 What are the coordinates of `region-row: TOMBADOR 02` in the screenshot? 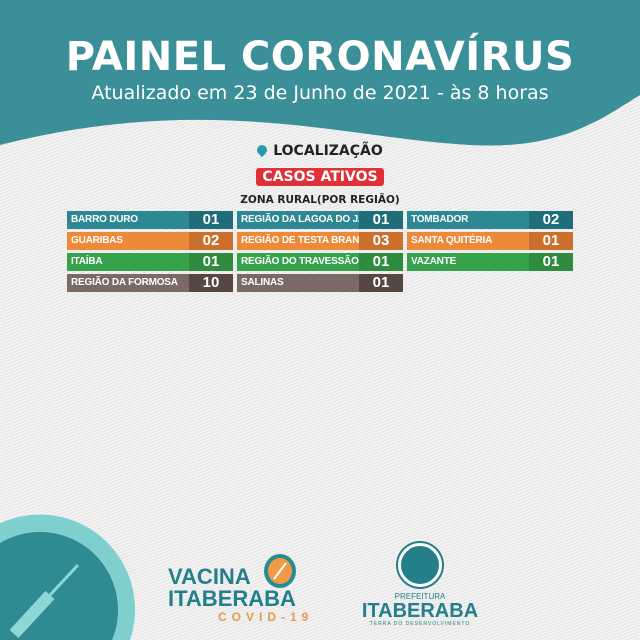 It's located at (490, 220).